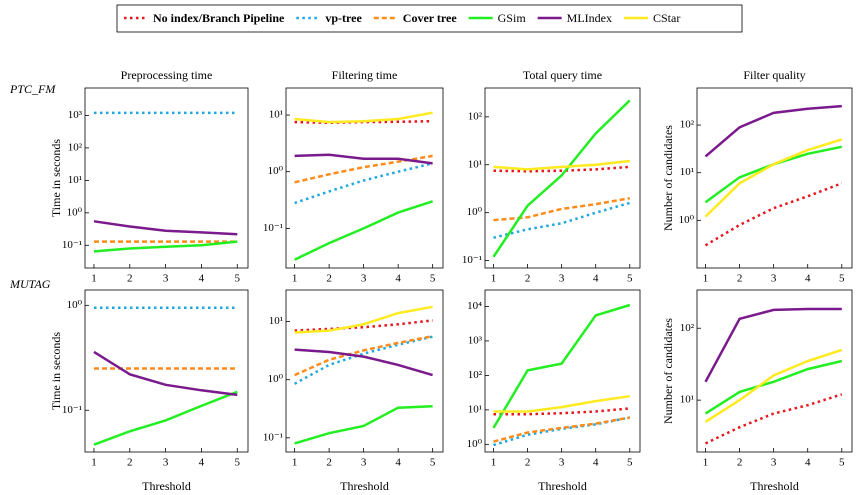  What do you see at coordinates (589, 18) in the screenshot?
I see `legend-label: MLIndex` at bounding box center [589, 18].